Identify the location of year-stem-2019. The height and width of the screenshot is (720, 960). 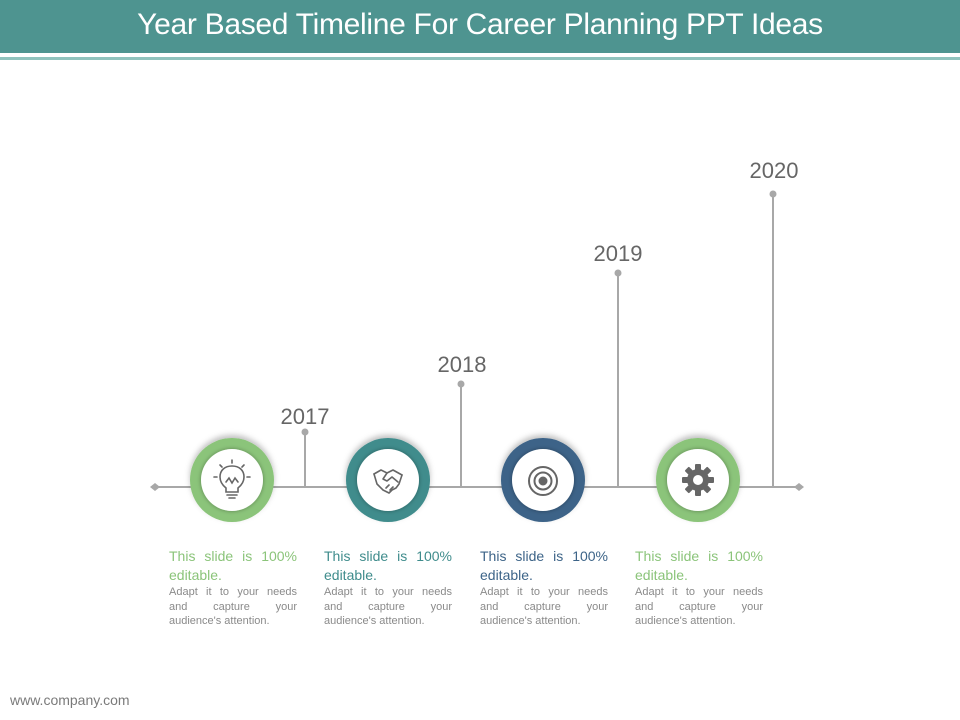
(618, 378).